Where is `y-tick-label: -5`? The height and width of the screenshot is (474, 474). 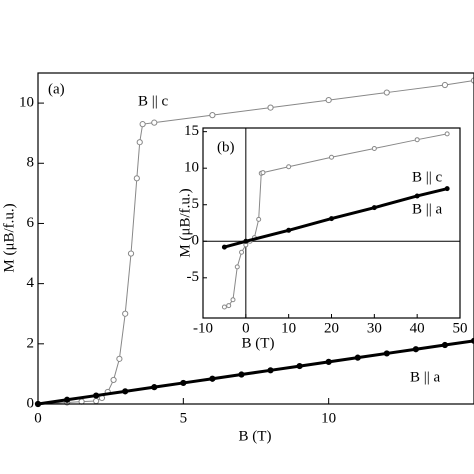
y-tick-label: -5 is located at coordinates (193, 277).